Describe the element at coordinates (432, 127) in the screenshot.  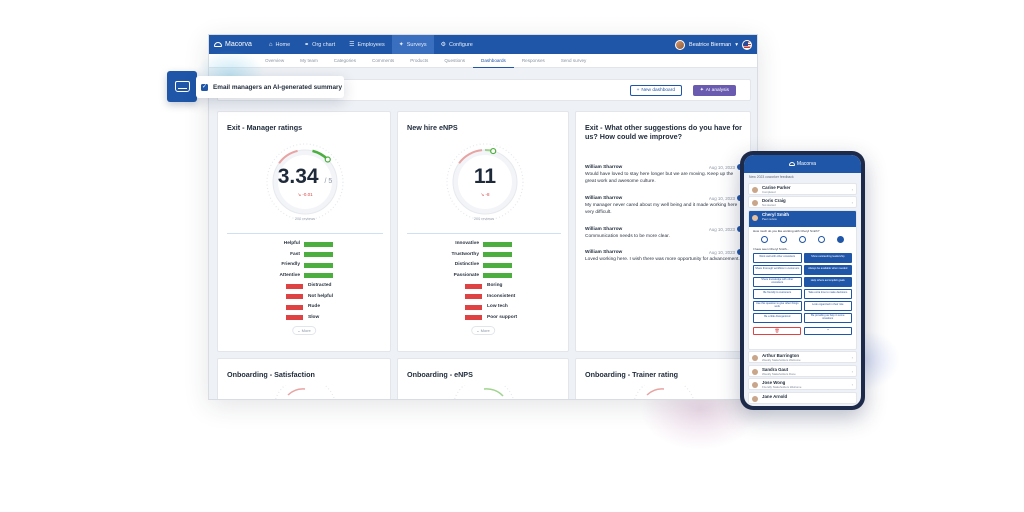
I see `card-title: New hire eNPS` at that location.